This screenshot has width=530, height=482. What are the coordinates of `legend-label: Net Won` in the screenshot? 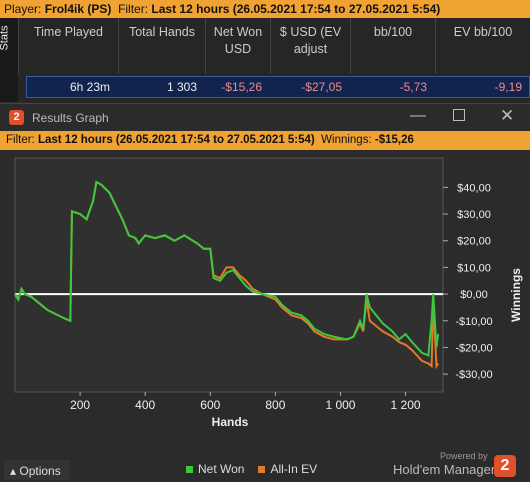 It's located at (221, 469).